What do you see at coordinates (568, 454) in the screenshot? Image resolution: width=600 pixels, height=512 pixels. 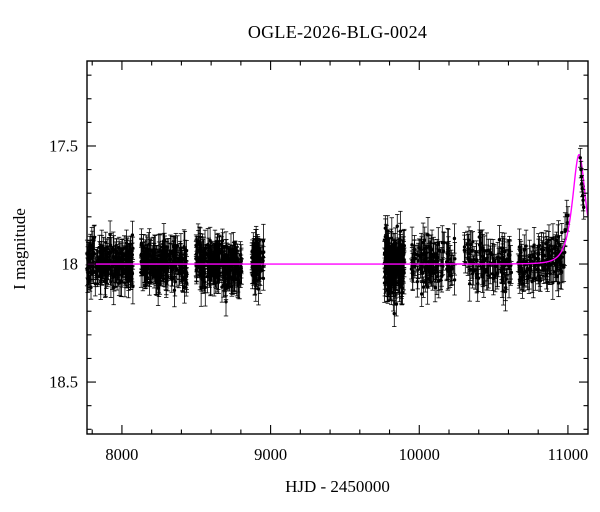 I see `x-tick-label: 11000` at bounding box center [568, 454].